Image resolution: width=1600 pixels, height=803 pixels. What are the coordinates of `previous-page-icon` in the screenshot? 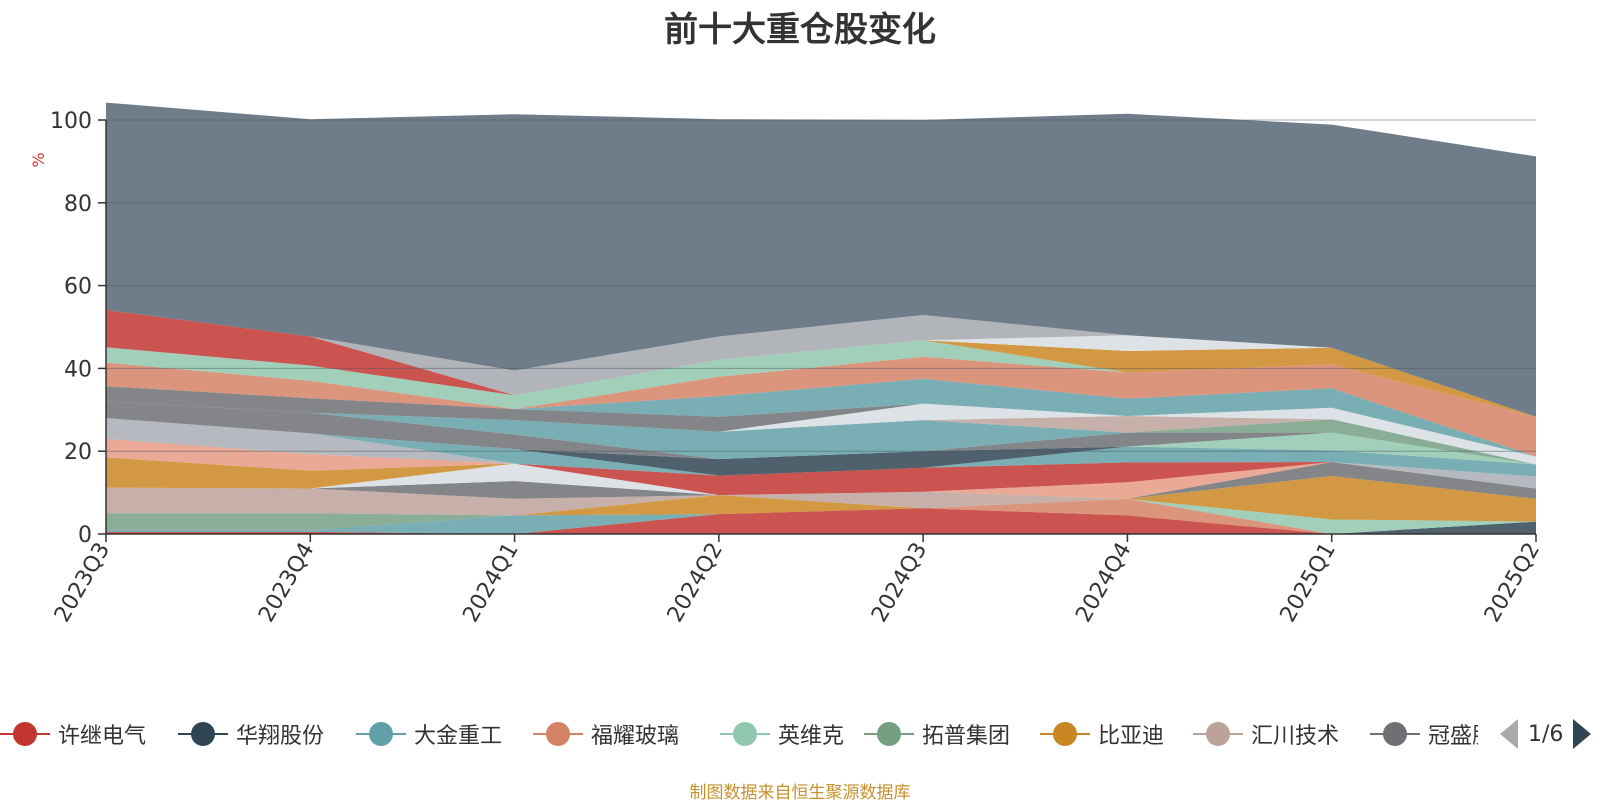 It's located at (1509, 734).